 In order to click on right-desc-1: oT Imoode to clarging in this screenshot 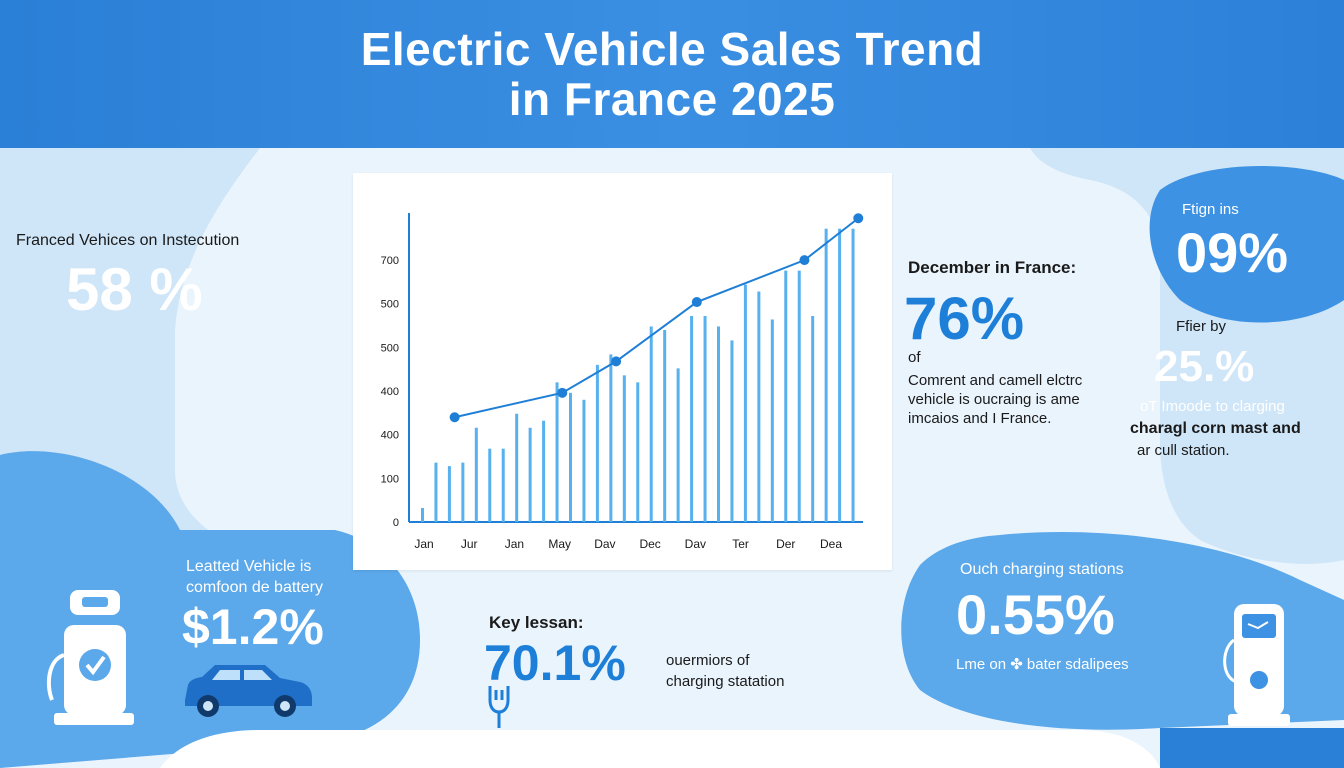, I will do `click(1212, 406)`.